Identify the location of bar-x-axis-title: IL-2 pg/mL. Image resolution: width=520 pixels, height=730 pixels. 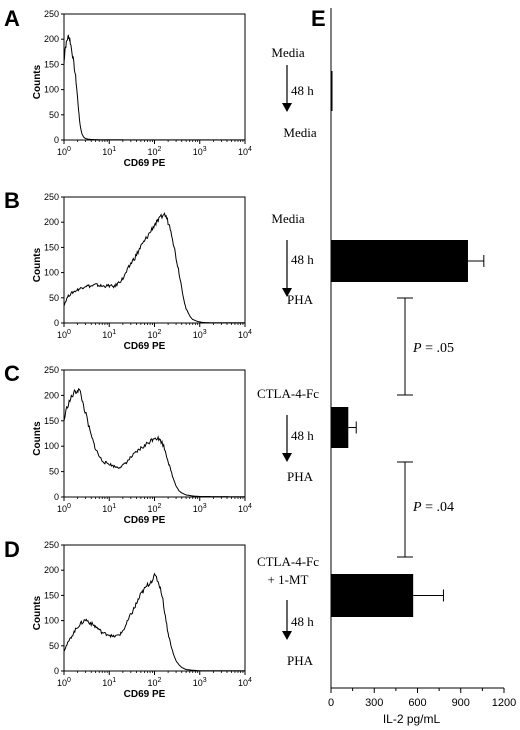
(412, 719).